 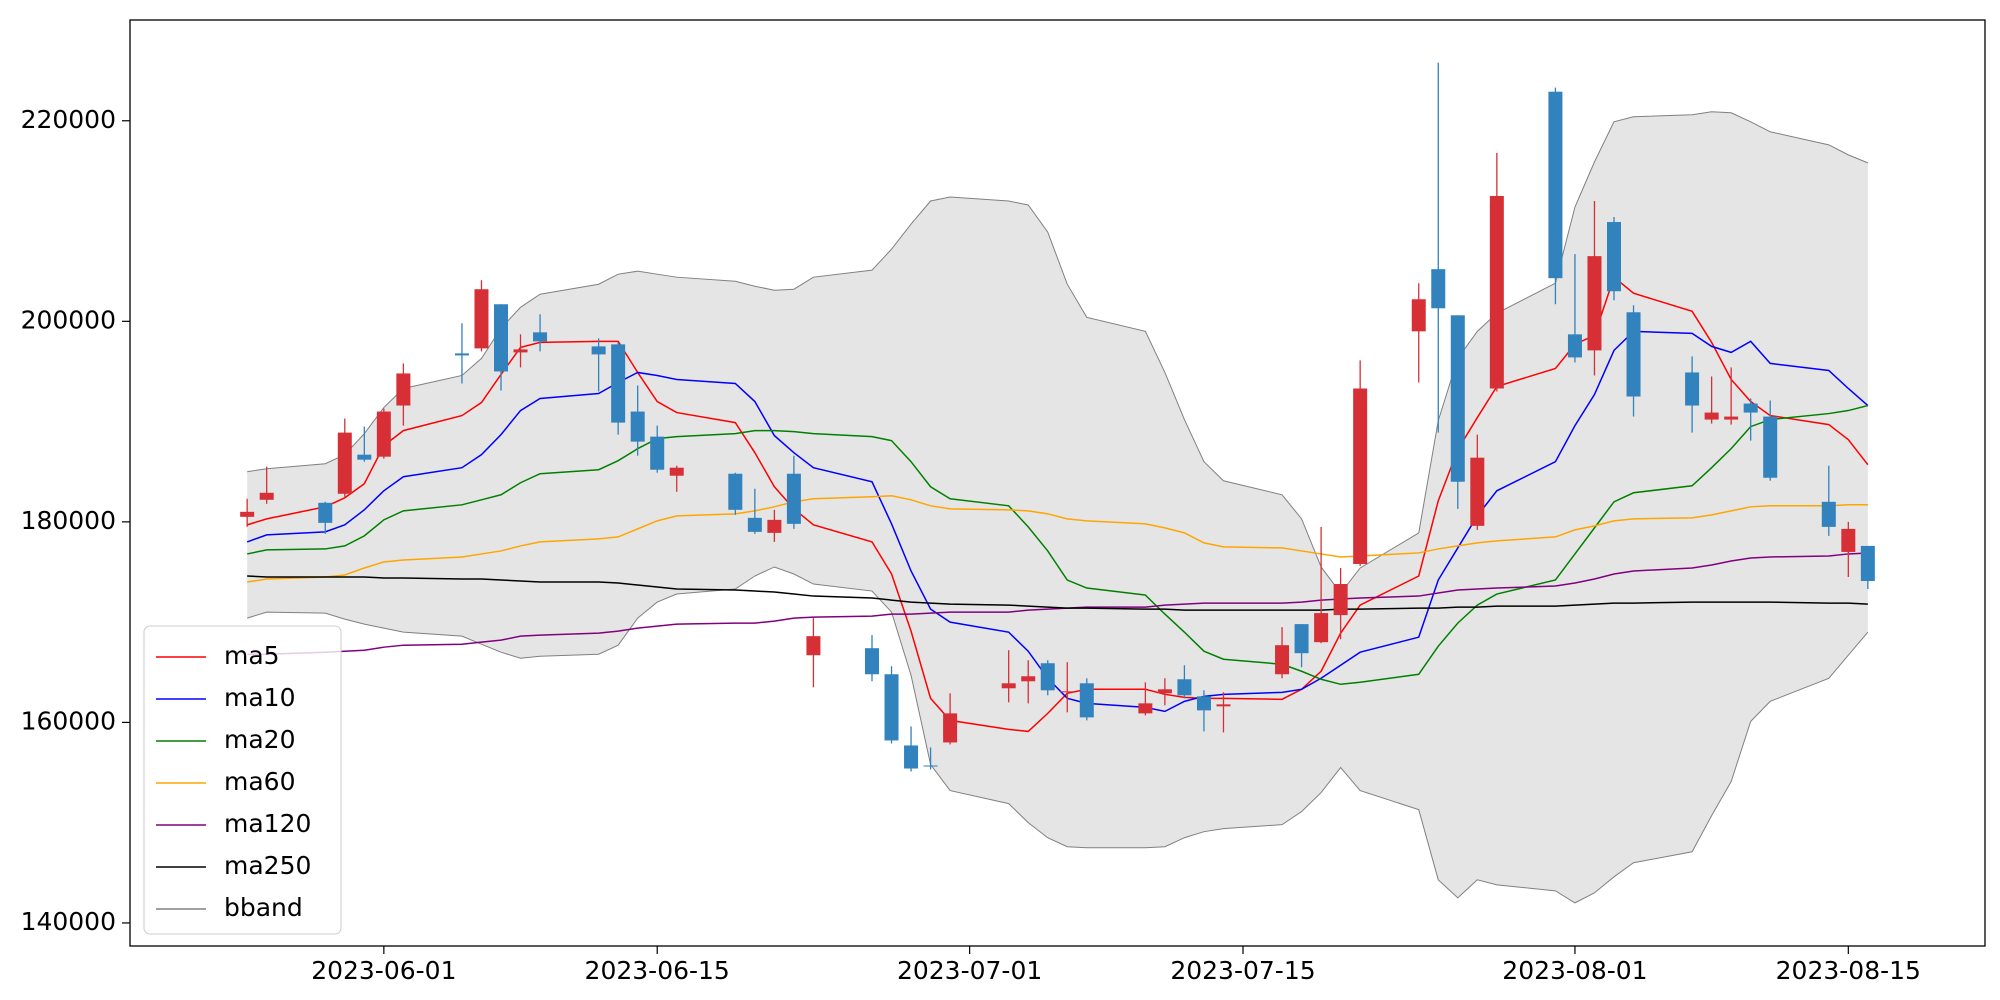 I want to click on y-tick-label: 220000, so click(x=68, y=119).